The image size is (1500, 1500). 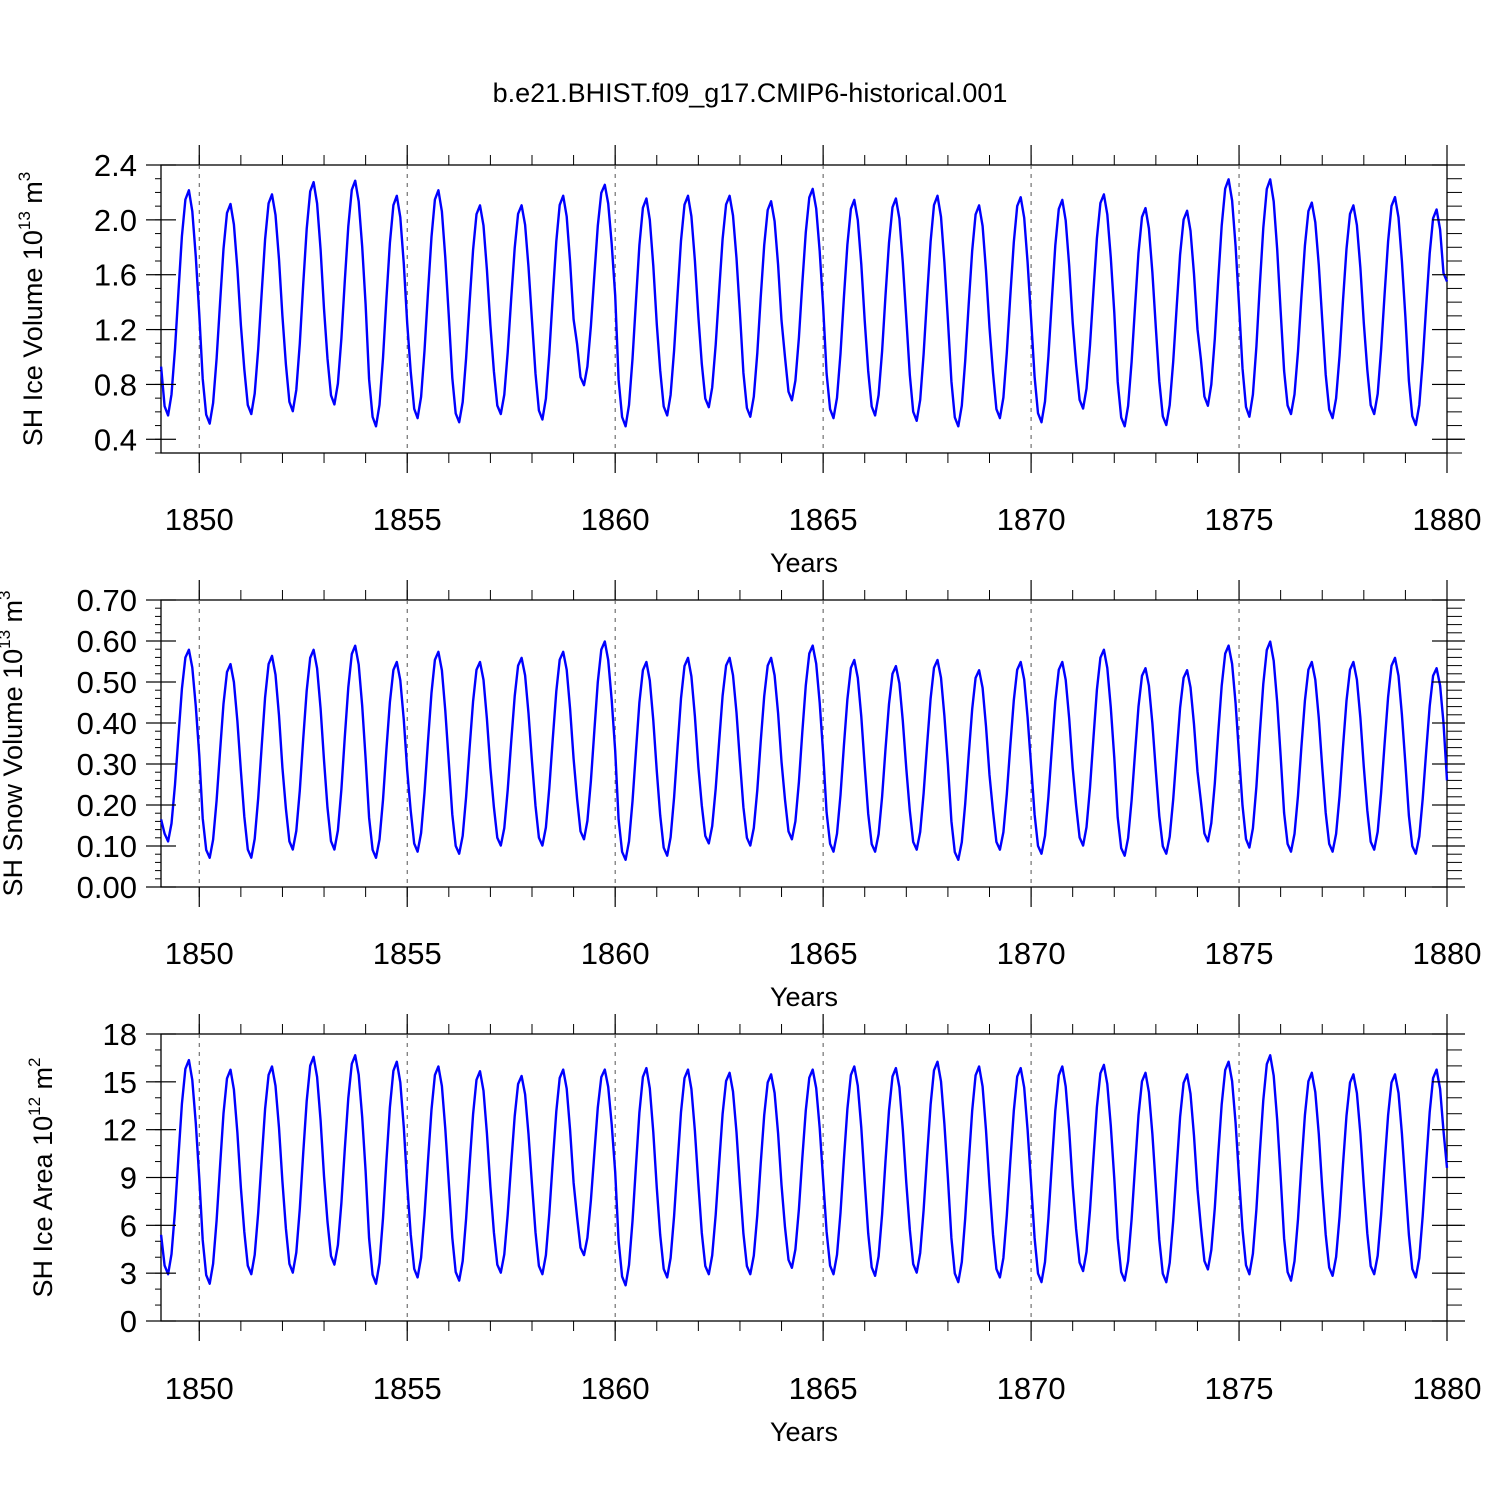 I want to click on y-tick-label: 0.8, so click(x=115, y=384).